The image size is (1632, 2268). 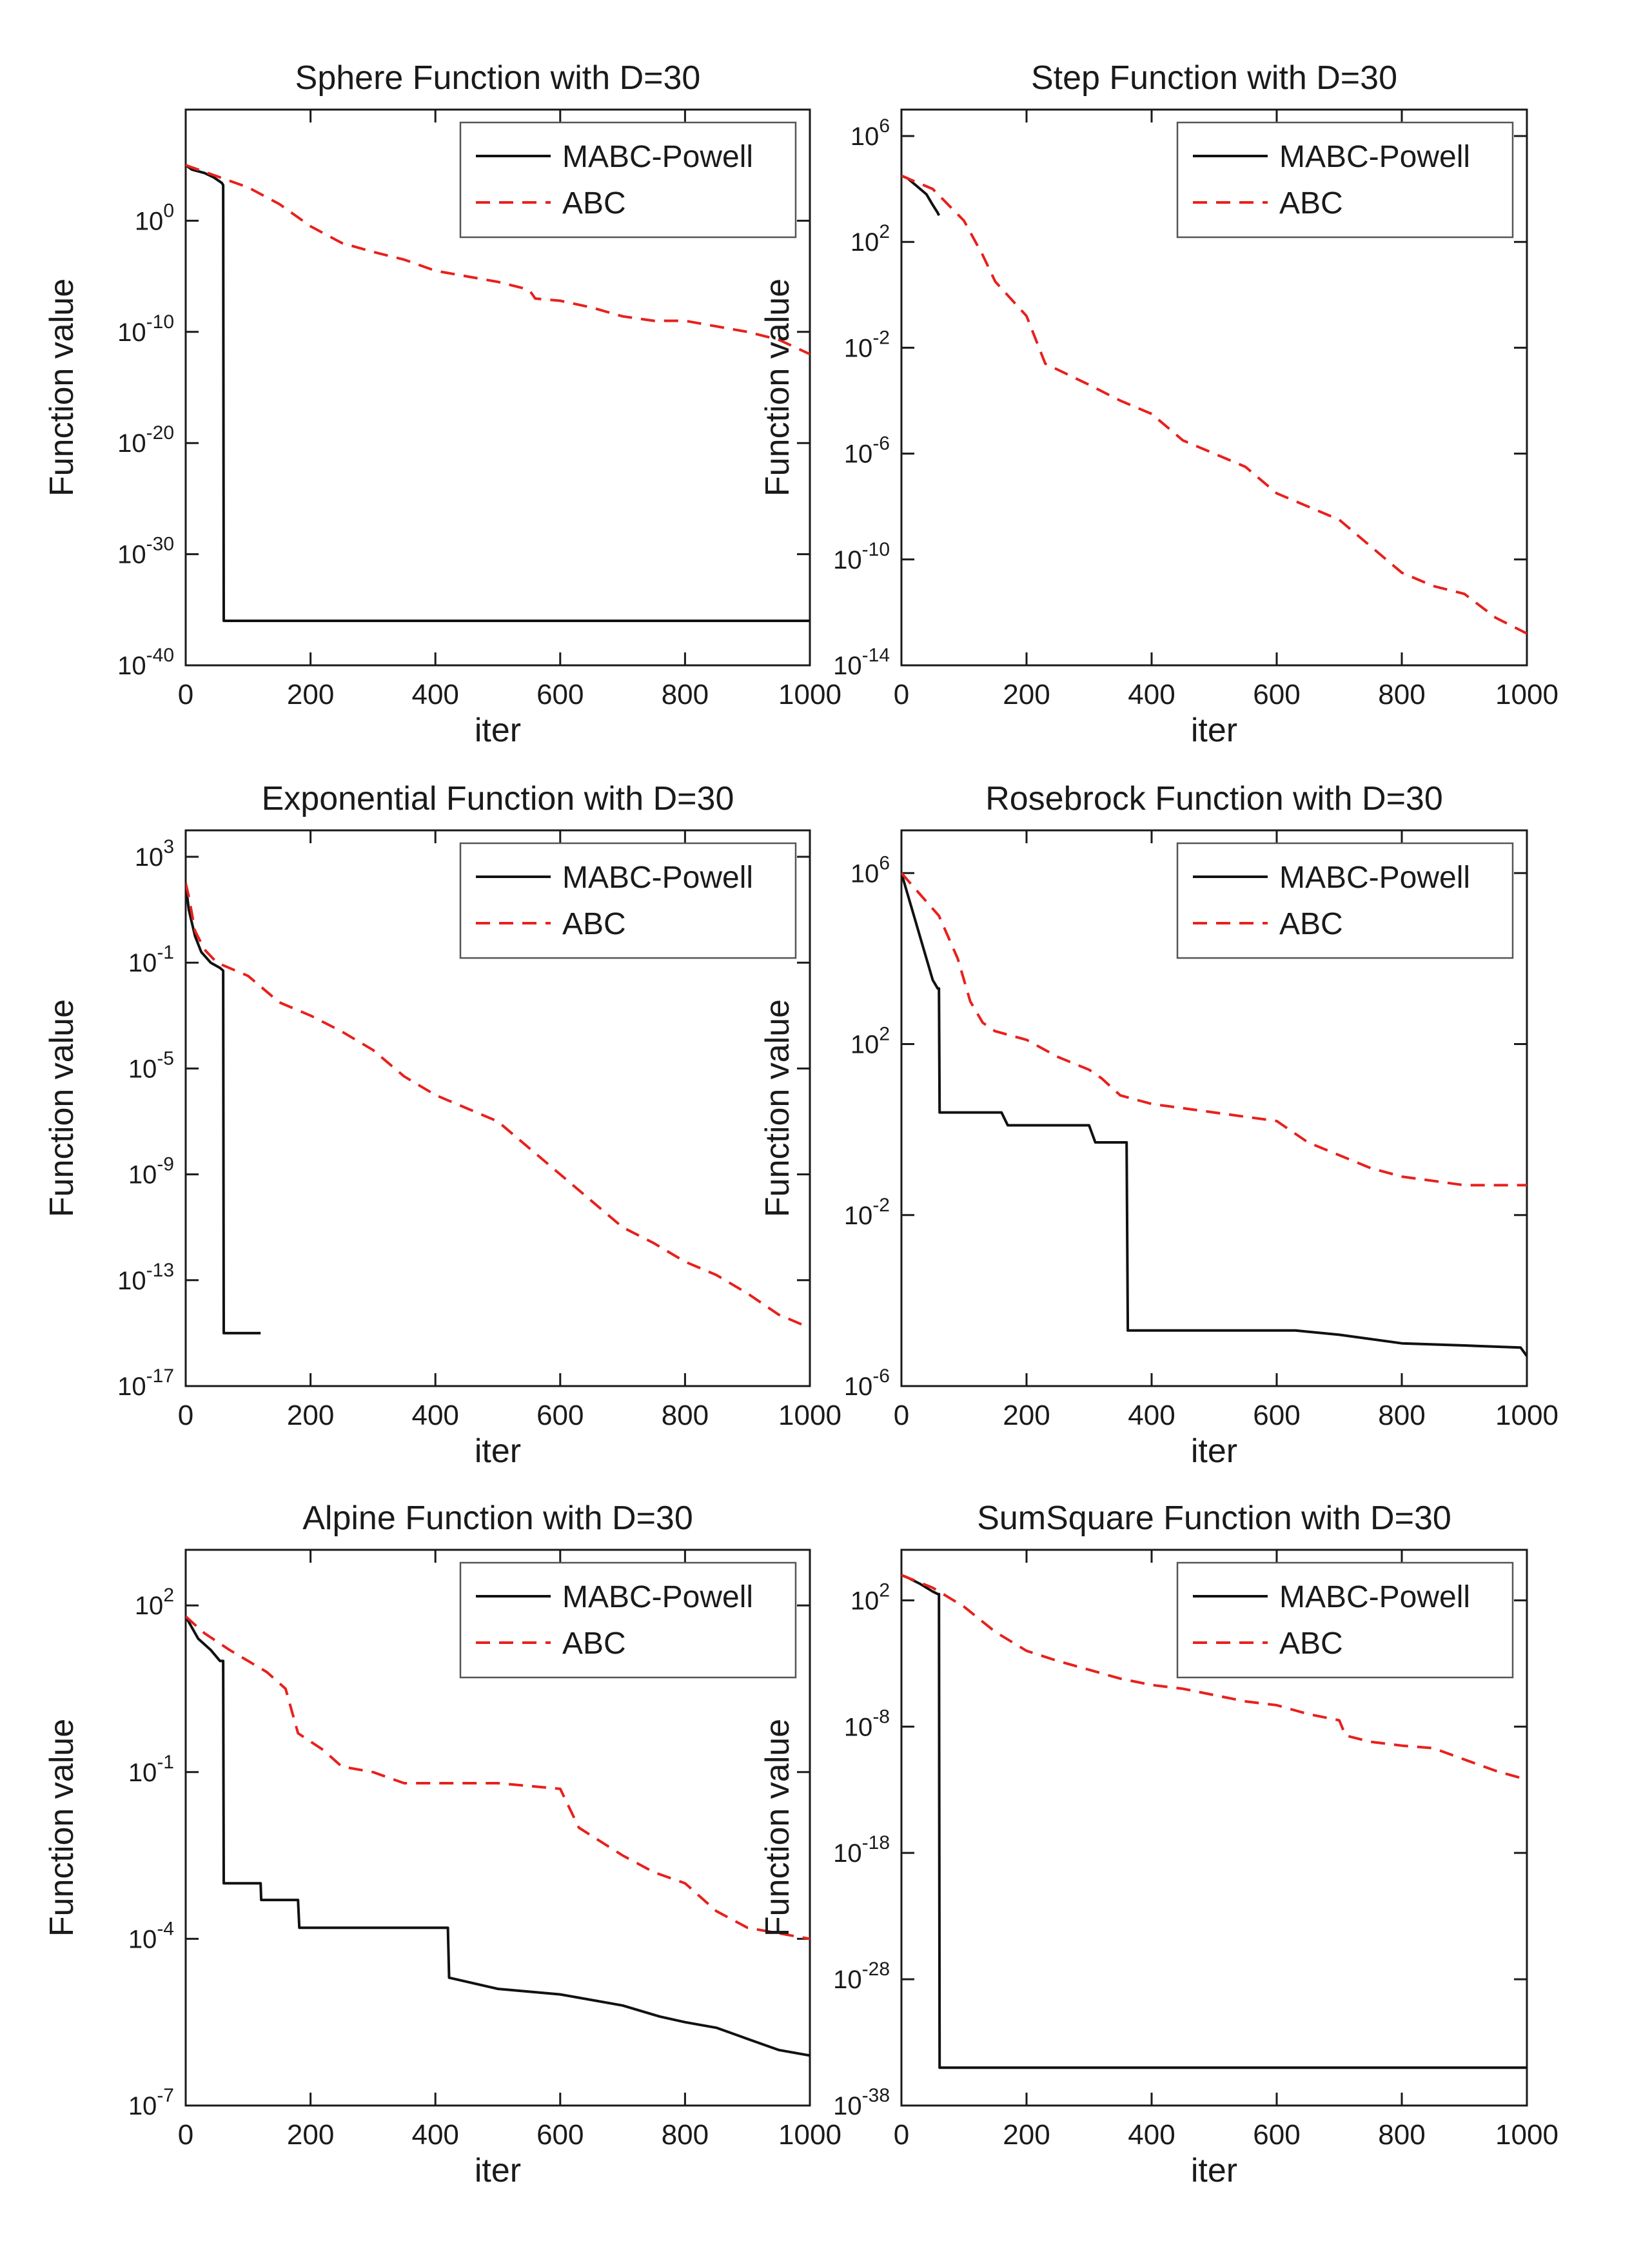 What do you see at coordinates (160, 655) in the screenshot?
I see `y-tick-exponent: -40` at bounding box center [160, 655].